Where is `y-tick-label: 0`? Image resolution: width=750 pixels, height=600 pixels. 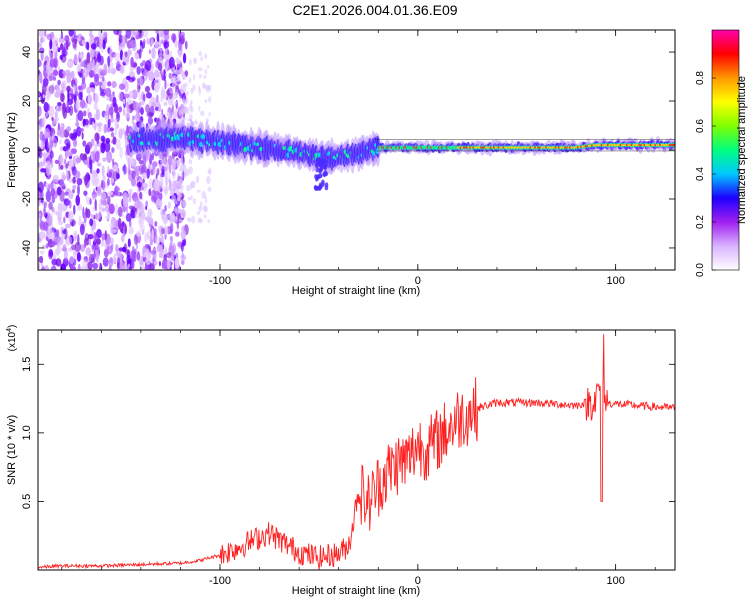 y-tick-label: 0 is located at coordinates (27, 150).